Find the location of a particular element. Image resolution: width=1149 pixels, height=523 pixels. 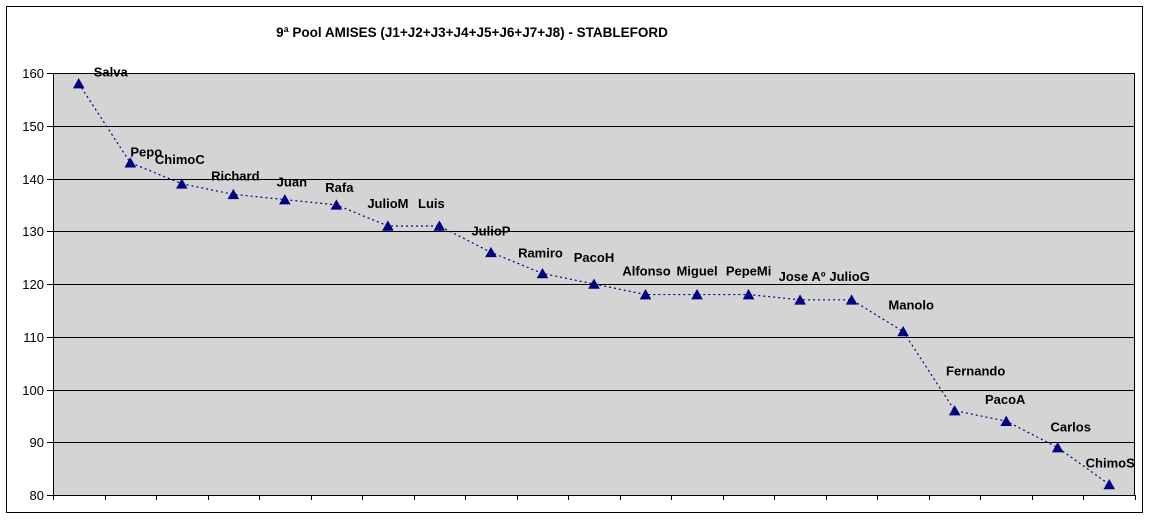

data-point-label: Manolo is located at coordinates (911, 304).